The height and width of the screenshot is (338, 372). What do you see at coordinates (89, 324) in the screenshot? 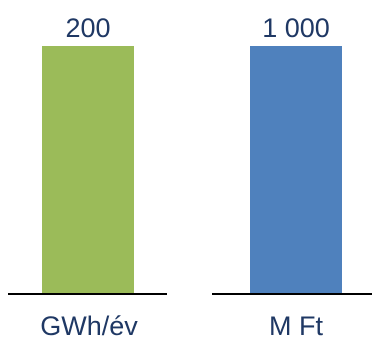
I see `unit-label-energy: GWh/év` at bounding box center [89, 324].